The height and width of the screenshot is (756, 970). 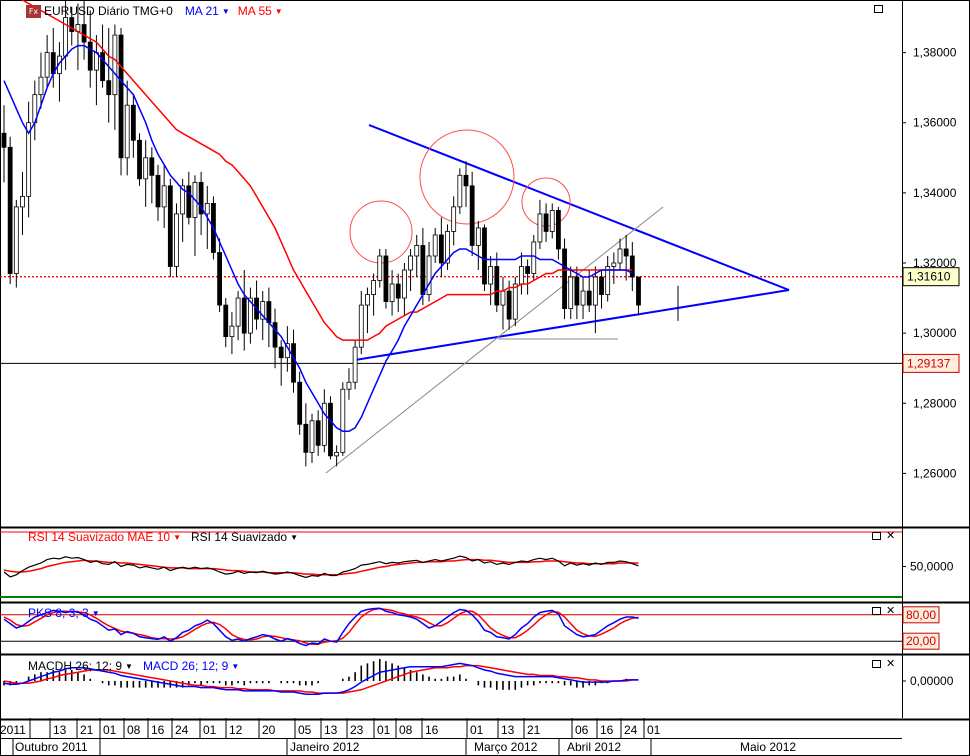 I want to click on time-tick-label: 08, so click(x=134, y=730).